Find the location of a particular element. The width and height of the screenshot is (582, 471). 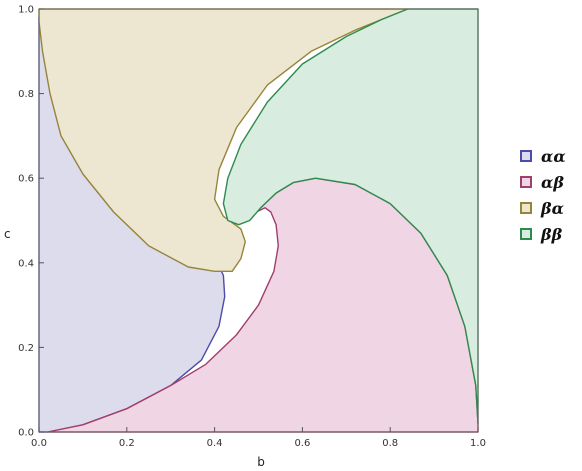

y-tick-label: 1.0 is located at coordinates (26, 10).